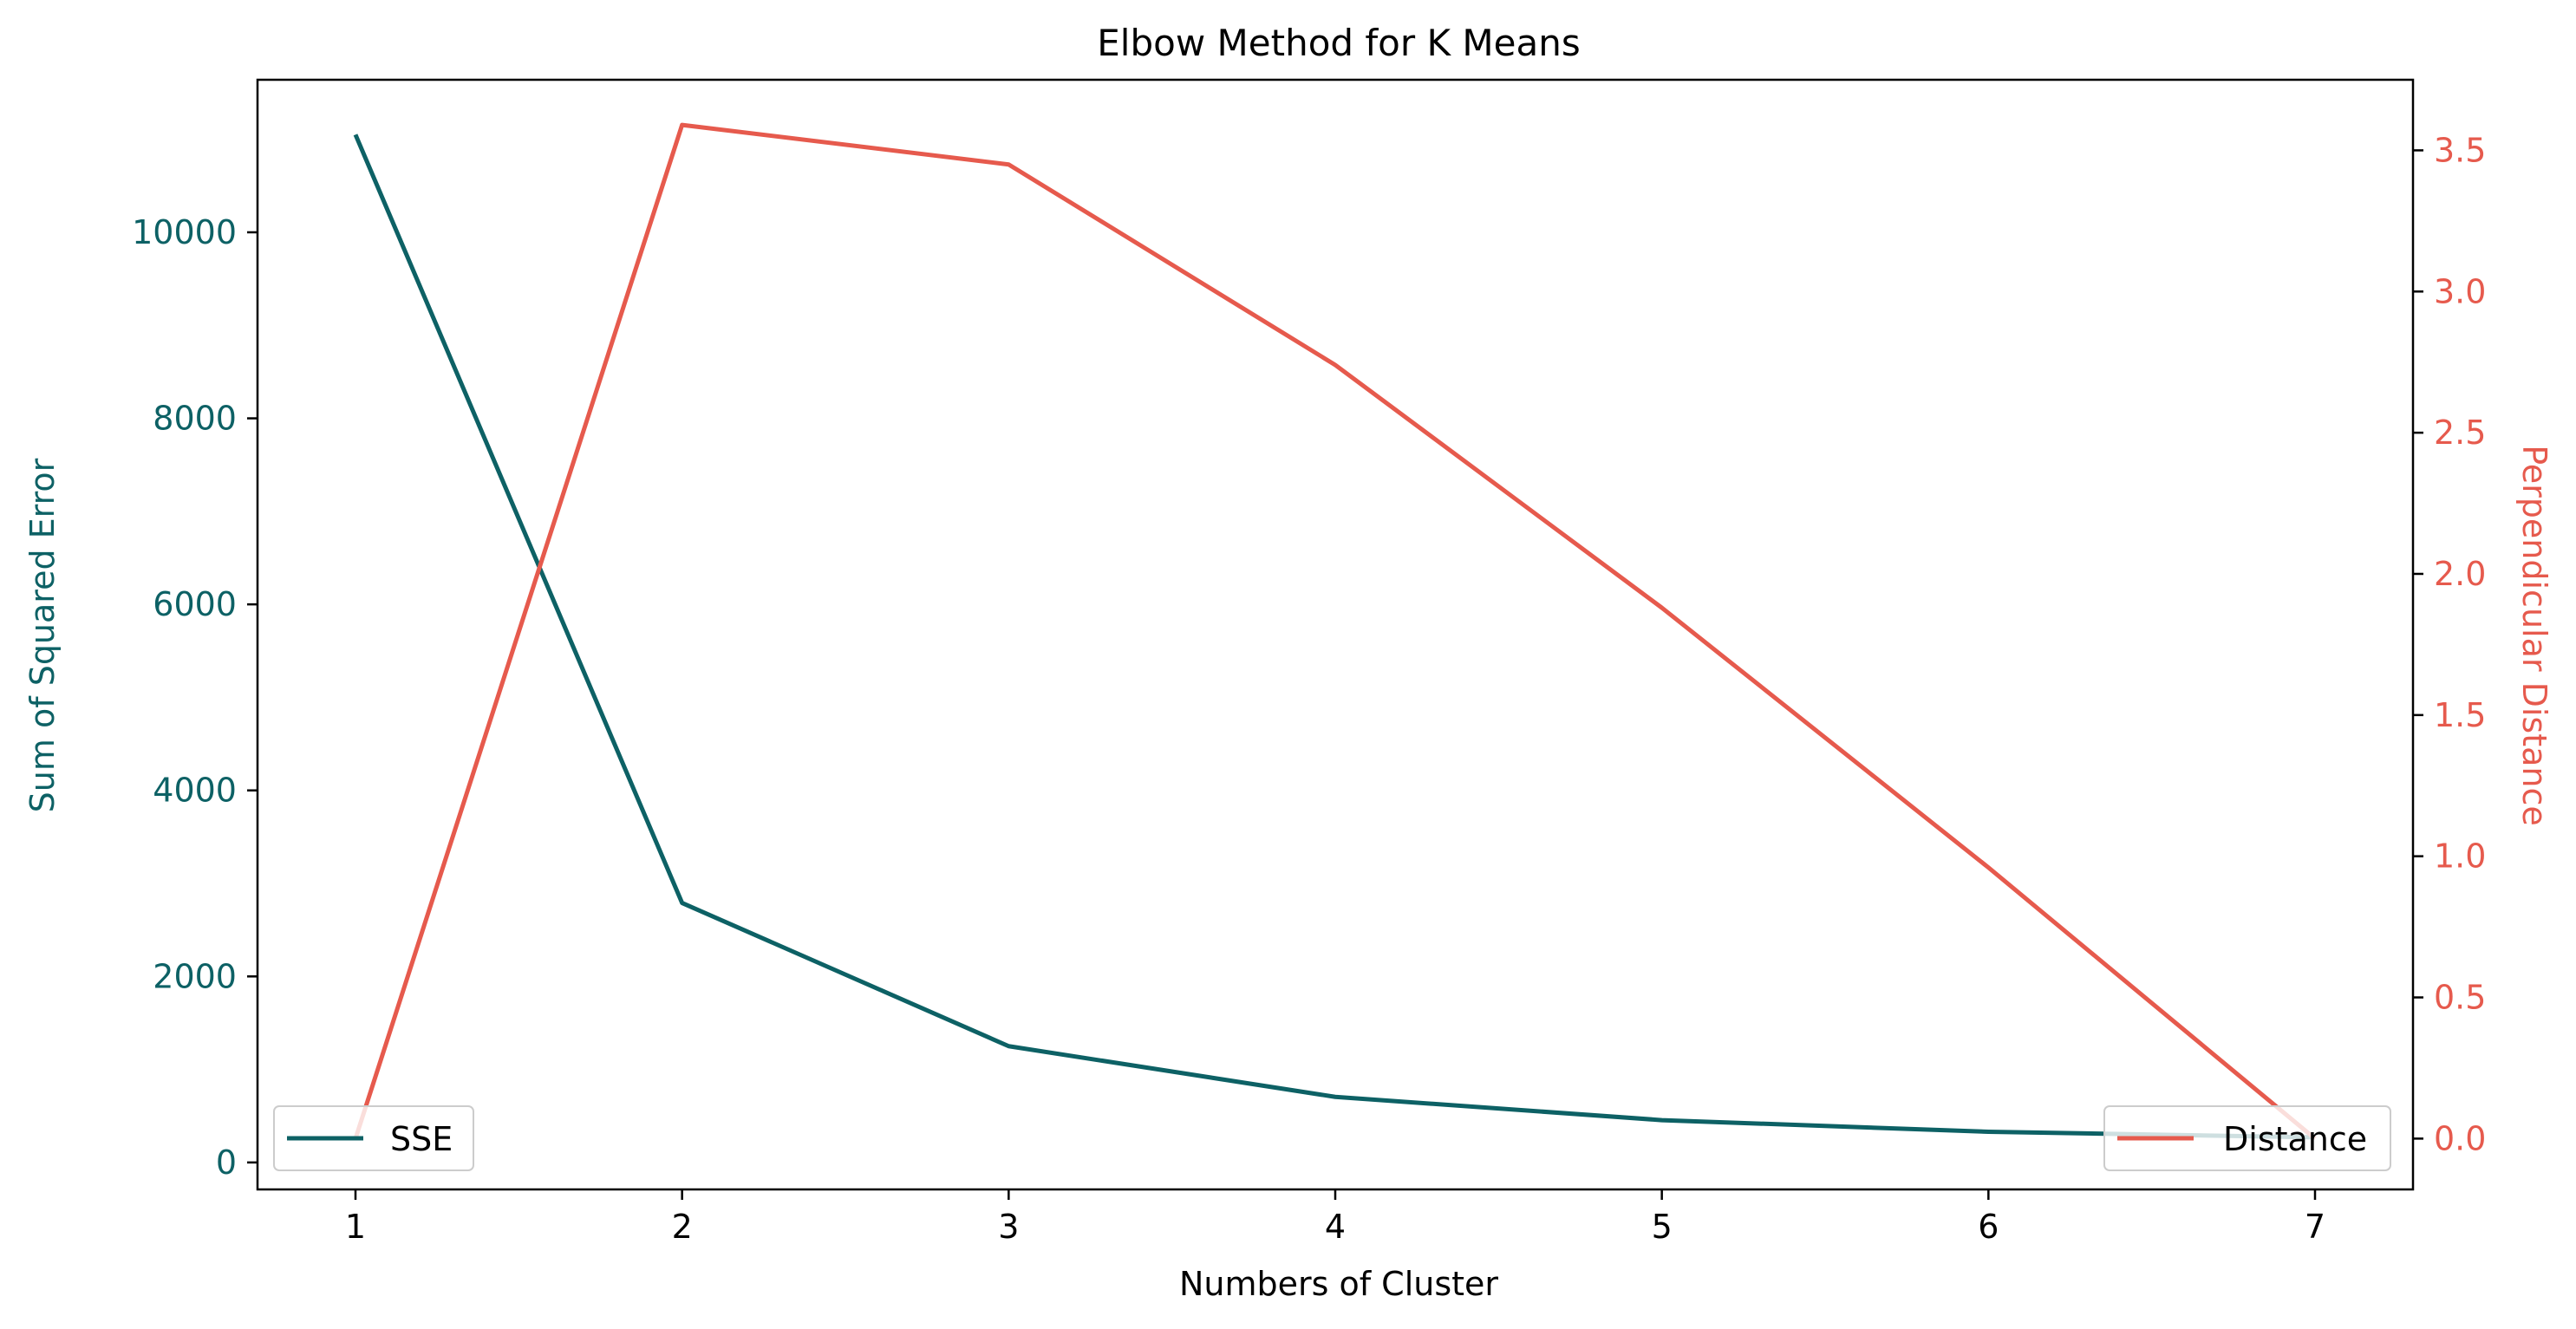 Image resolution: width=2576 pixels, height=1329 pixels. Describe the element at coordinates (2295, 1139) in the screenshot. I see `legend-distance-label: Distance` at that location.